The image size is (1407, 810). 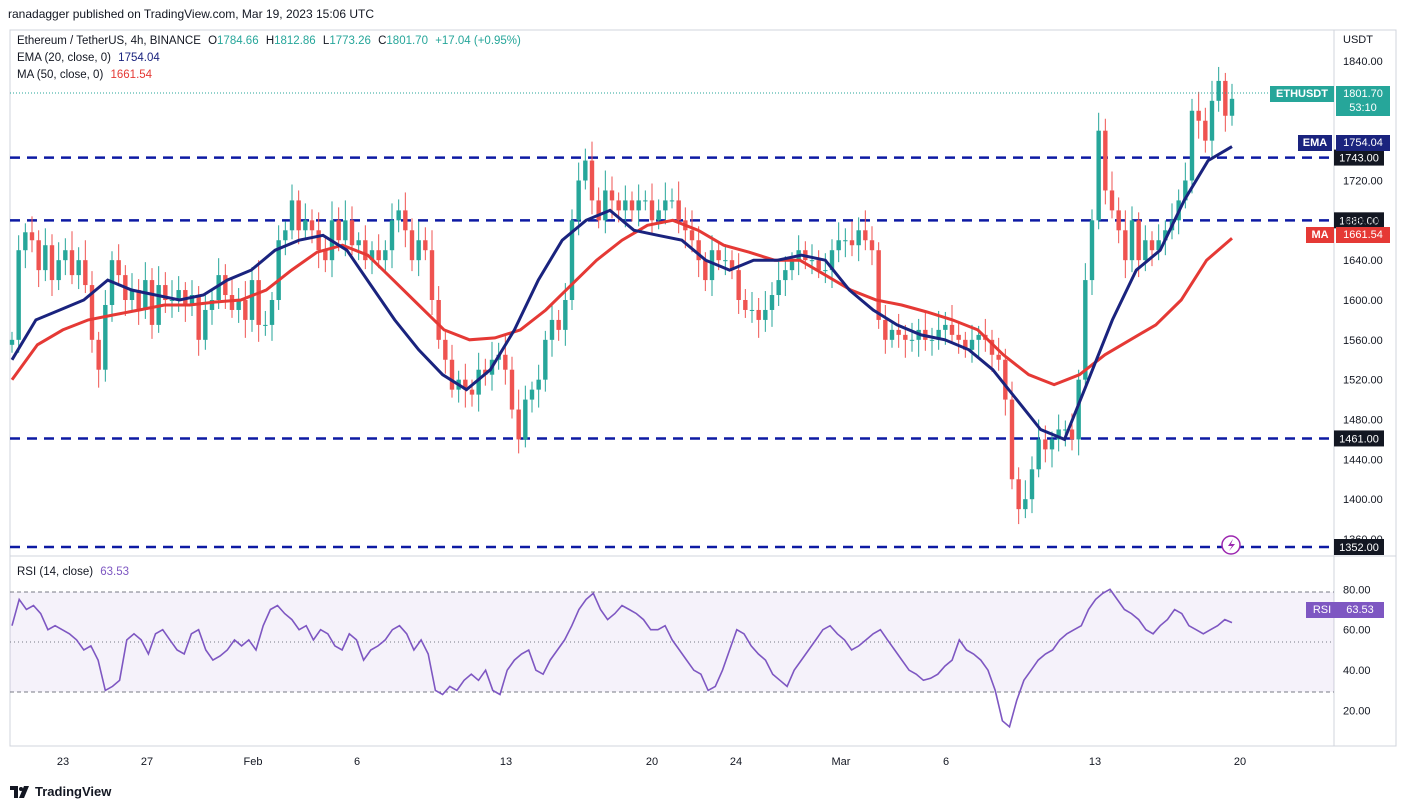 What do you see at coordinates (55, 572) in the screenshot?
I see `rsi-label: RSI (14, close)` at bounding box center [55, 572].